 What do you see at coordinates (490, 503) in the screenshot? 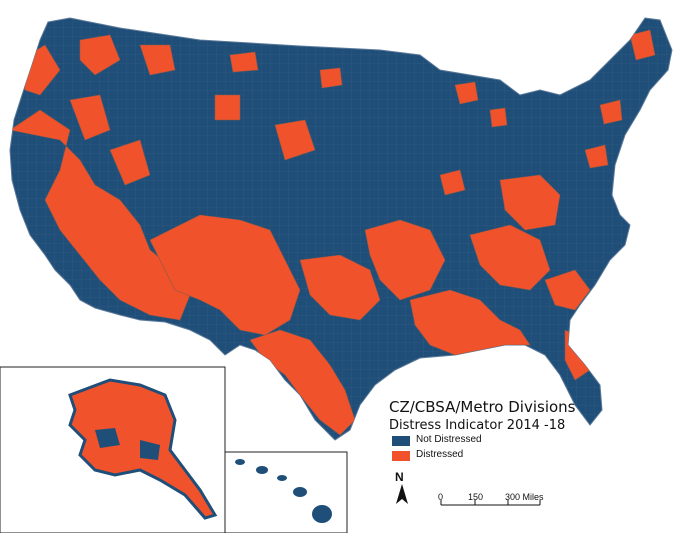
I see `scale-bar` at bounding box center [490, 503].